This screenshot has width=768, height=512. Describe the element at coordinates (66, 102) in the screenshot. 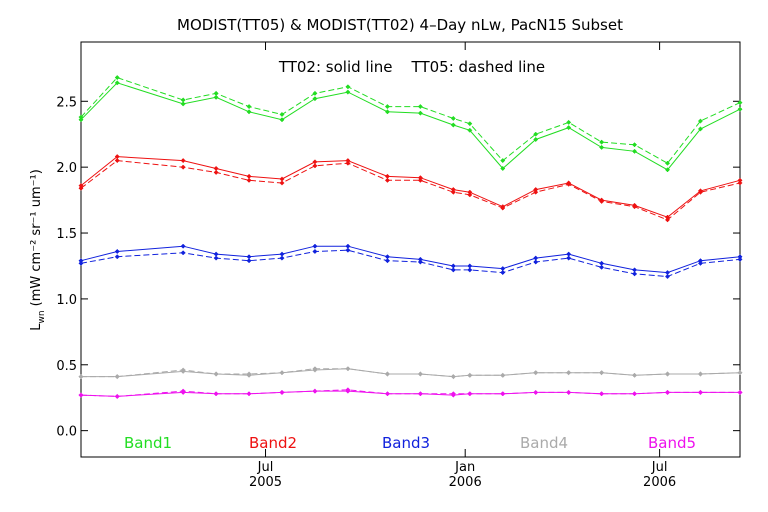

I see `y-tick-label: 2.5` at that location.